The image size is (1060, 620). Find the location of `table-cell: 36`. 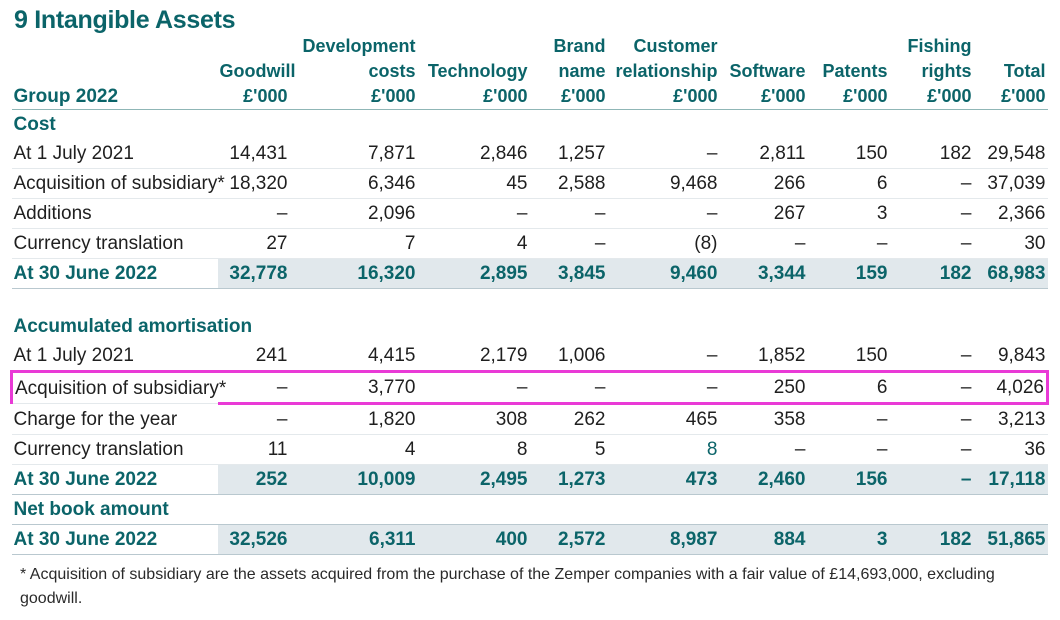

table-cell: 36 is located at coordinates (1010, 449).